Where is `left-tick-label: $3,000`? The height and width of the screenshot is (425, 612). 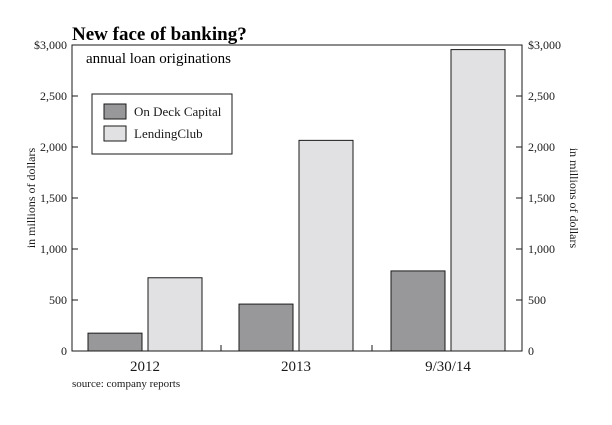
left-tick-label: $3,000 is located at coordinates (50, 45).